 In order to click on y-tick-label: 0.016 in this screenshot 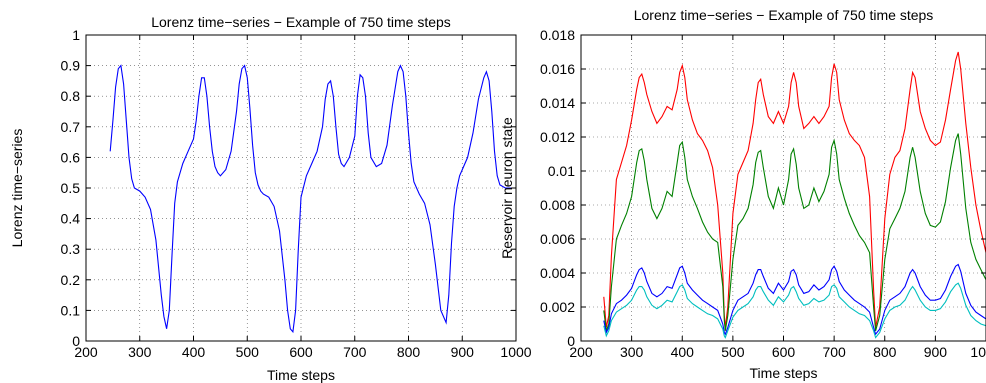, I will do `click(557, 69)`.